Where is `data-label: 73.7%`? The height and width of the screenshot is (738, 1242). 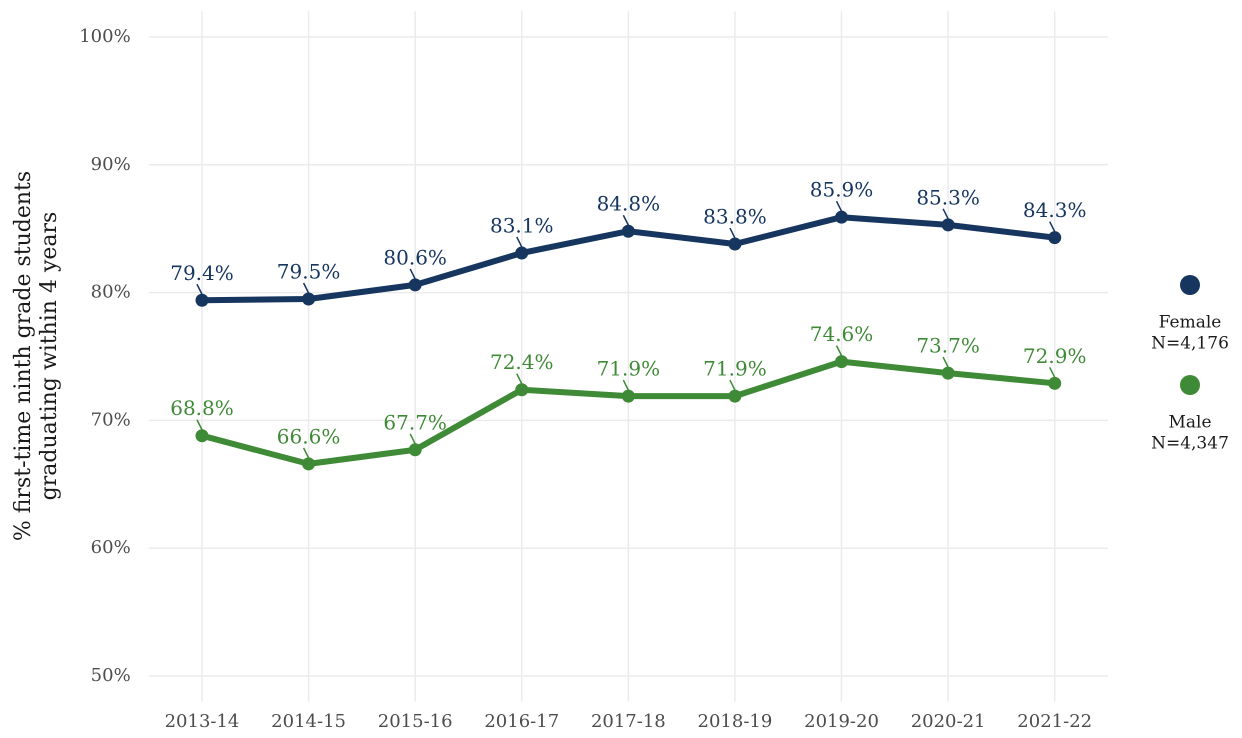
data-label: 73.7% is located at coordinates (948, 346).